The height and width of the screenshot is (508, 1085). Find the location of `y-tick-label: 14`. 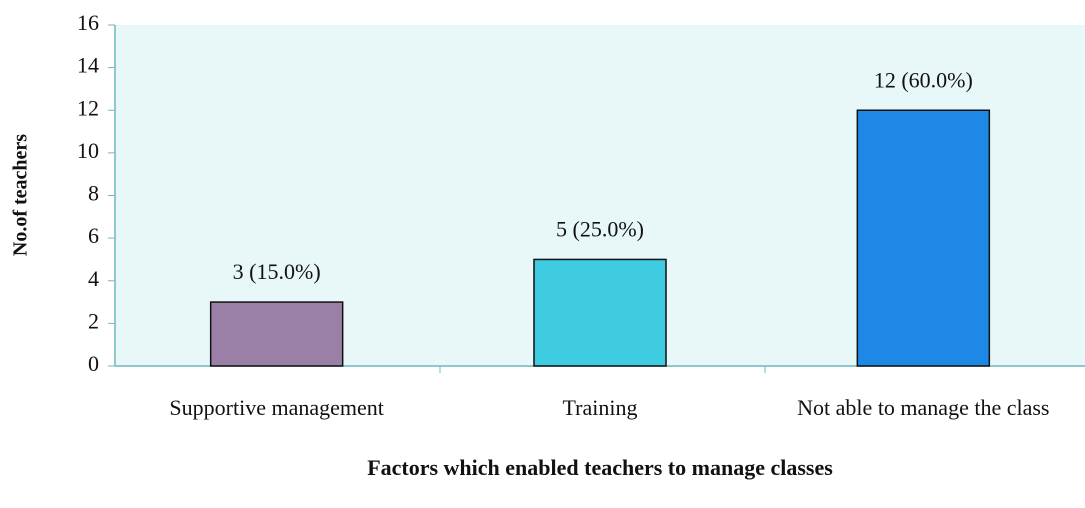

y-tick-label: 14 is located at coordinates (88, 65).